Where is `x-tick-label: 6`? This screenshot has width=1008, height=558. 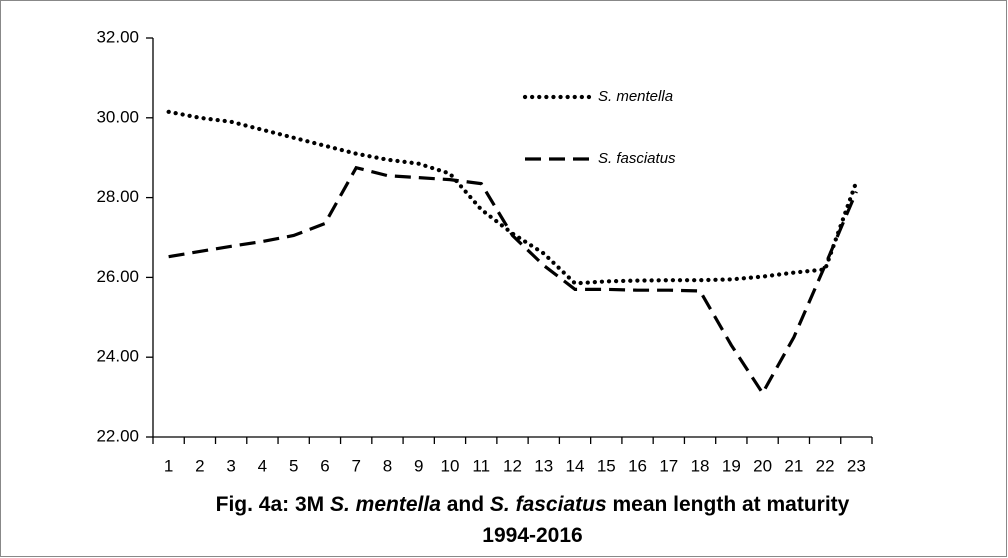 x-tick-label: 6 is located at coordinates (324, 465).